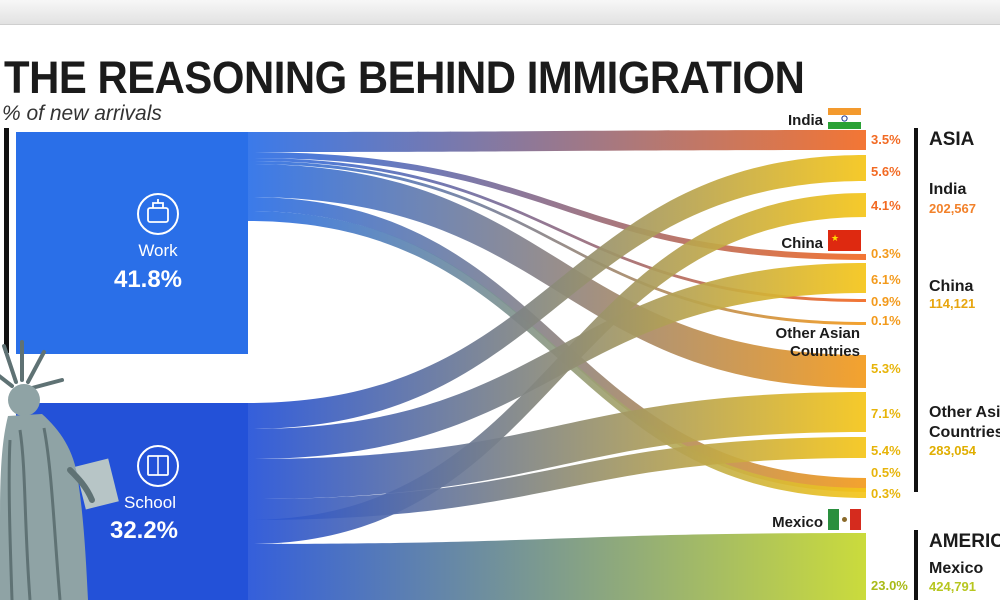 Image resolution: width=1000 pixels, height=600 pixels. Describe the element at coordinates (886, 413) in the screenshot. I see `flow-percent-label: 7.1%` at that location.